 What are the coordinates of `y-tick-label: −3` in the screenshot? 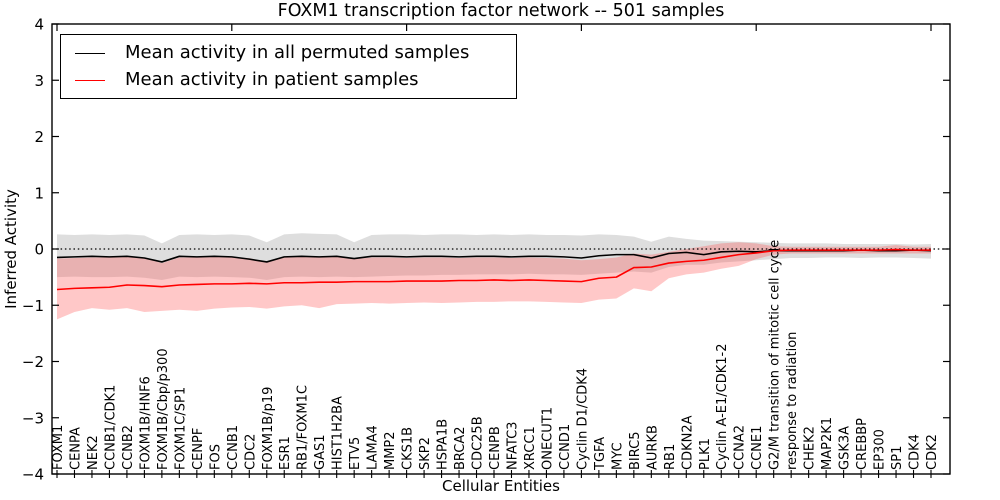 It's located at (33, 418).